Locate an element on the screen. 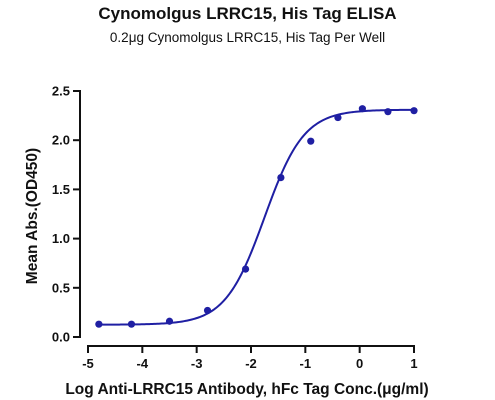  x-tick-label: -4 is located at coordinates (143, 363).